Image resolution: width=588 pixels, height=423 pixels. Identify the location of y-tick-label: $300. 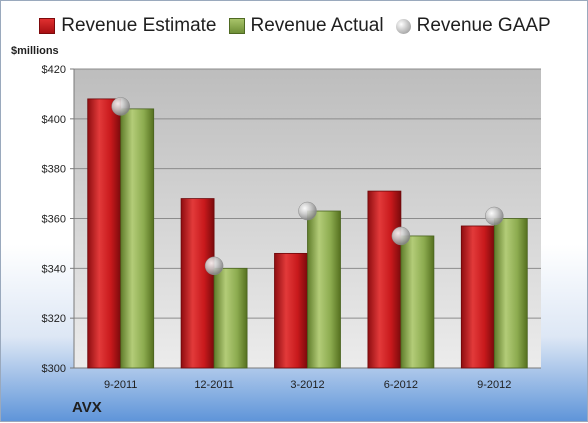
(54, 369).